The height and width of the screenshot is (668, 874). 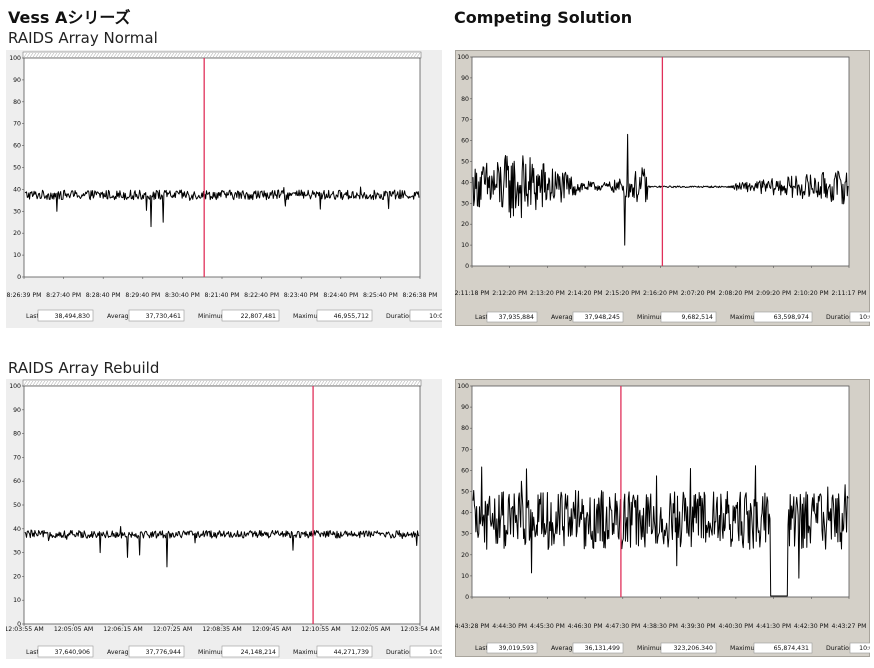 What do you see at coordinates (735, 293) in the screenshot?
I see `x-tick-label: 2:08:20 PM` at bounding box center [735, 293].